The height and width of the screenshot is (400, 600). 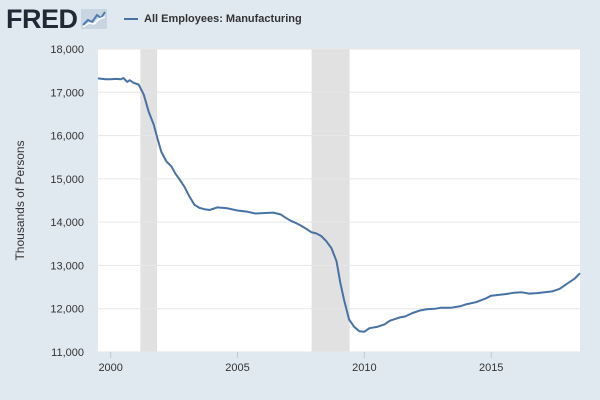 I want to click on x-tick-label: 2010, so click(x=364, y=368).